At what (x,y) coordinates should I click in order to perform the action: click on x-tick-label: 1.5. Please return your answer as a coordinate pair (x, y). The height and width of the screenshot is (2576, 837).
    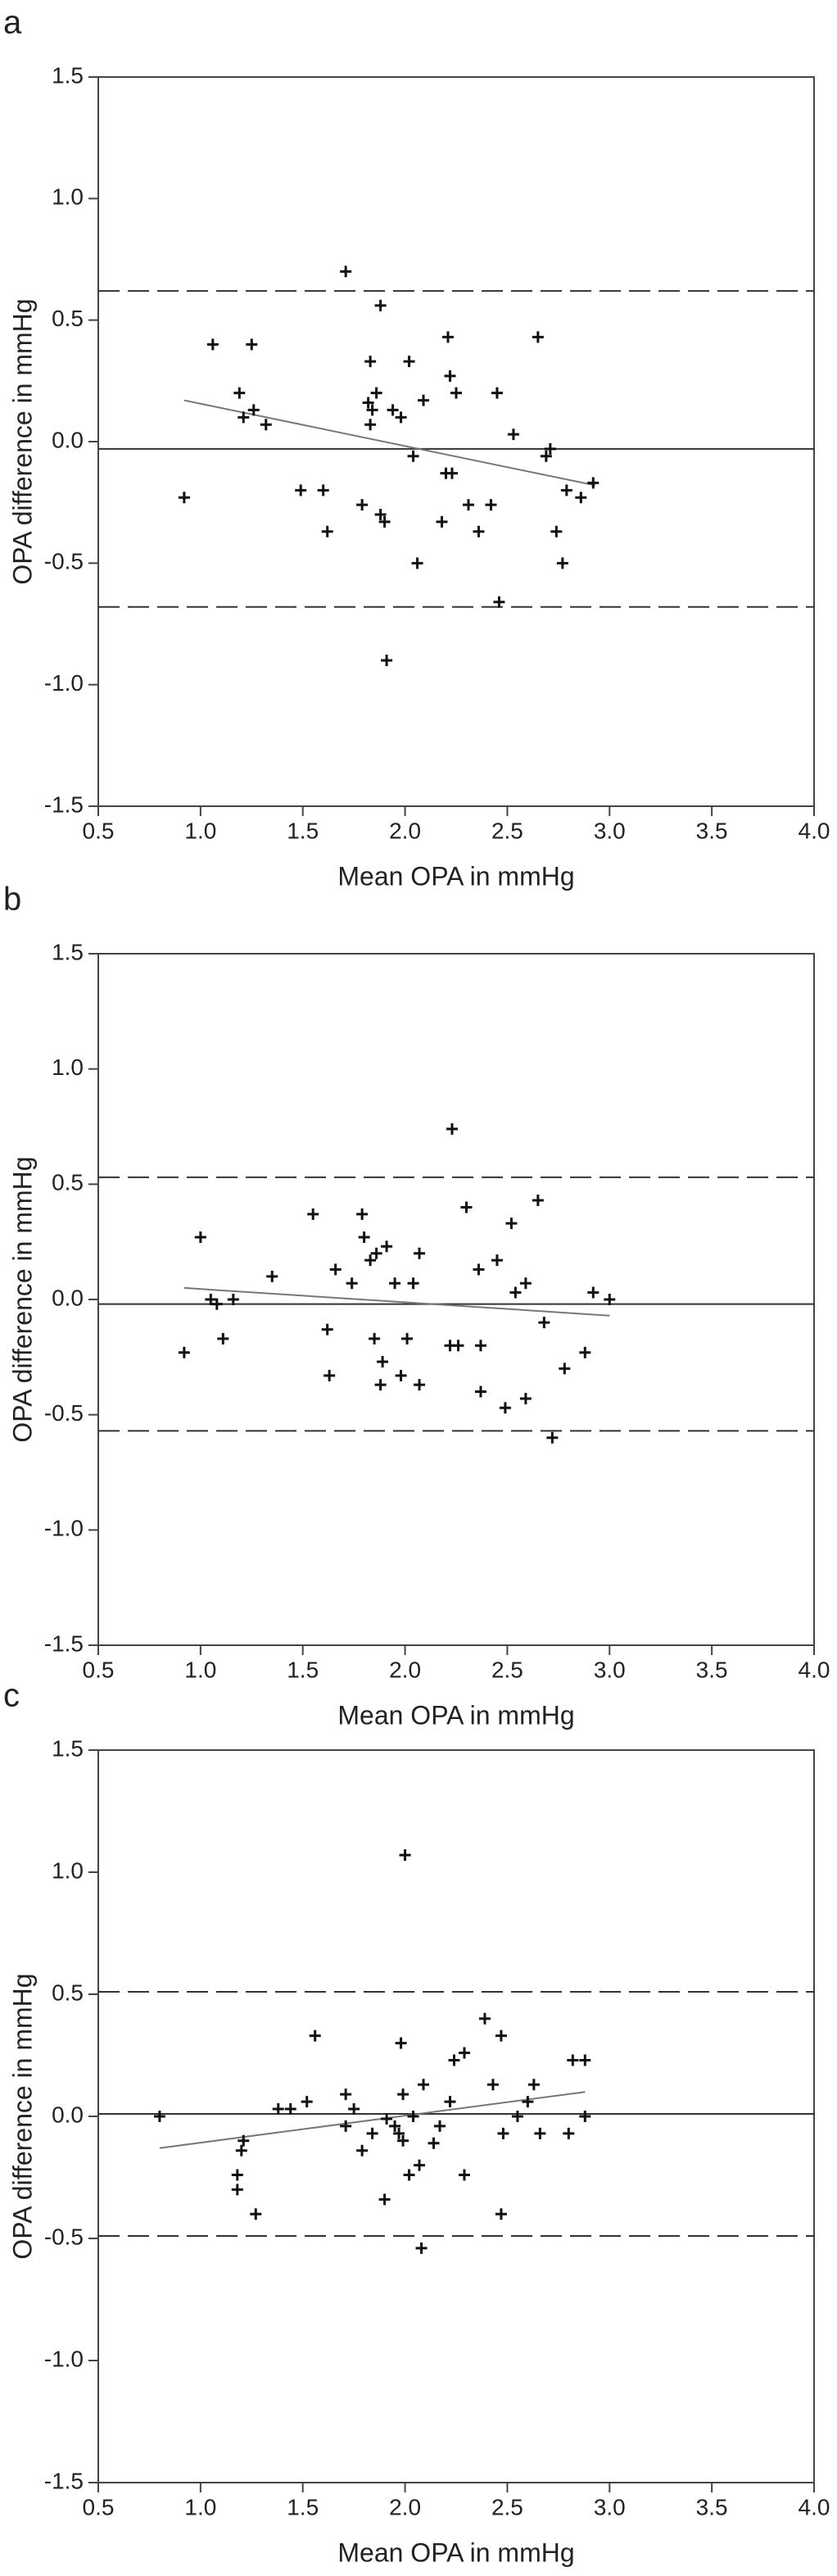
    Looking at the image, I should click on (303, 830).